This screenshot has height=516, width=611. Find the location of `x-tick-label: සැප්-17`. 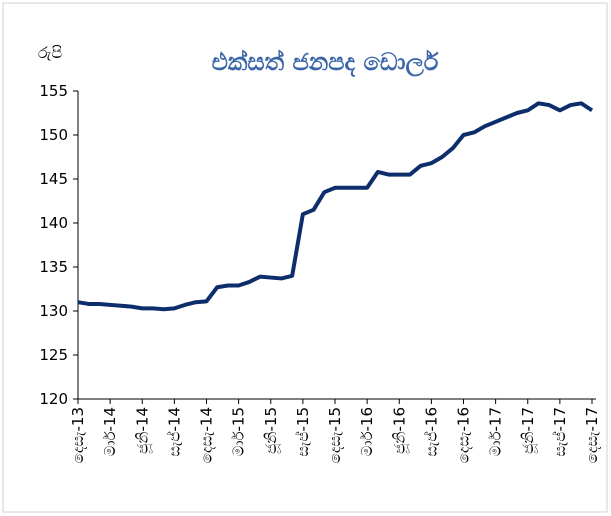

x-tick-label: සැප්-17 is located at coordinates (560, 432).